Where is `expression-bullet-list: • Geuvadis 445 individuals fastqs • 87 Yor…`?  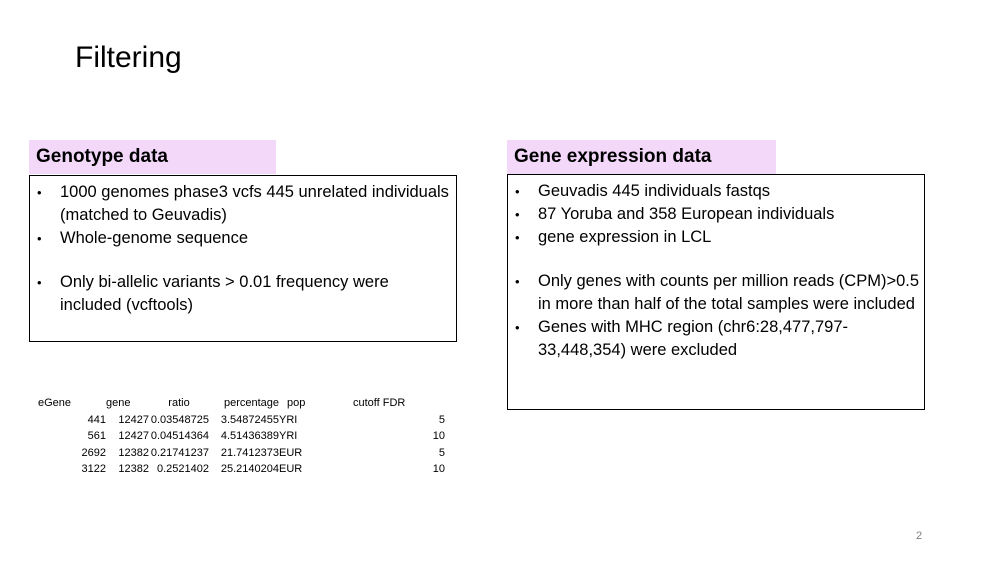 expression-bullet-list: • Geuvadis 445 individuals fastqs • 87 Yor… is located at coordinates (716, 268).